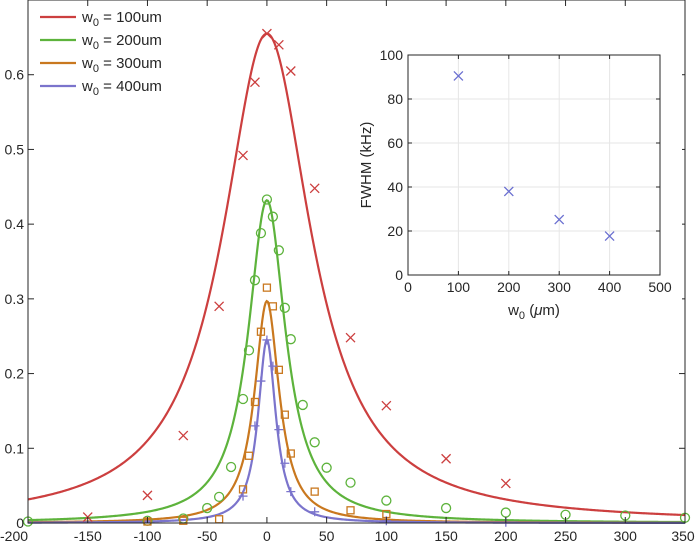 This screenshot has height=544, width=697. I want to click on x-tick-label: 100, so click(387, 536).